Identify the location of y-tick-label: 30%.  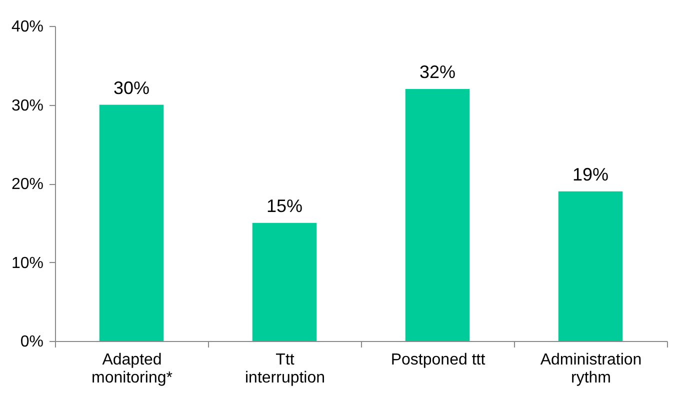
(27, 105).